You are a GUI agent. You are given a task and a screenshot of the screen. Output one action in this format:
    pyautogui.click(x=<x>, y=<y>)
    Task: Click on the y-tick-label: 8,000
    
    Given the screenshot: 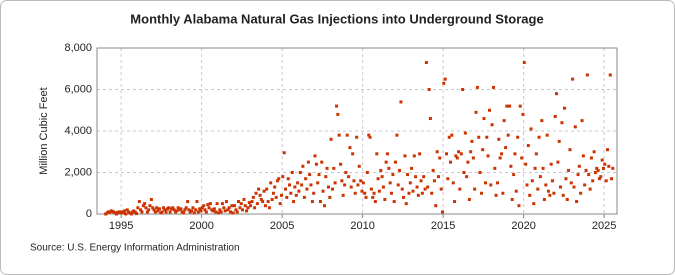 What is the action you would take?
    pyautogui.click(x=78, y=48)
    